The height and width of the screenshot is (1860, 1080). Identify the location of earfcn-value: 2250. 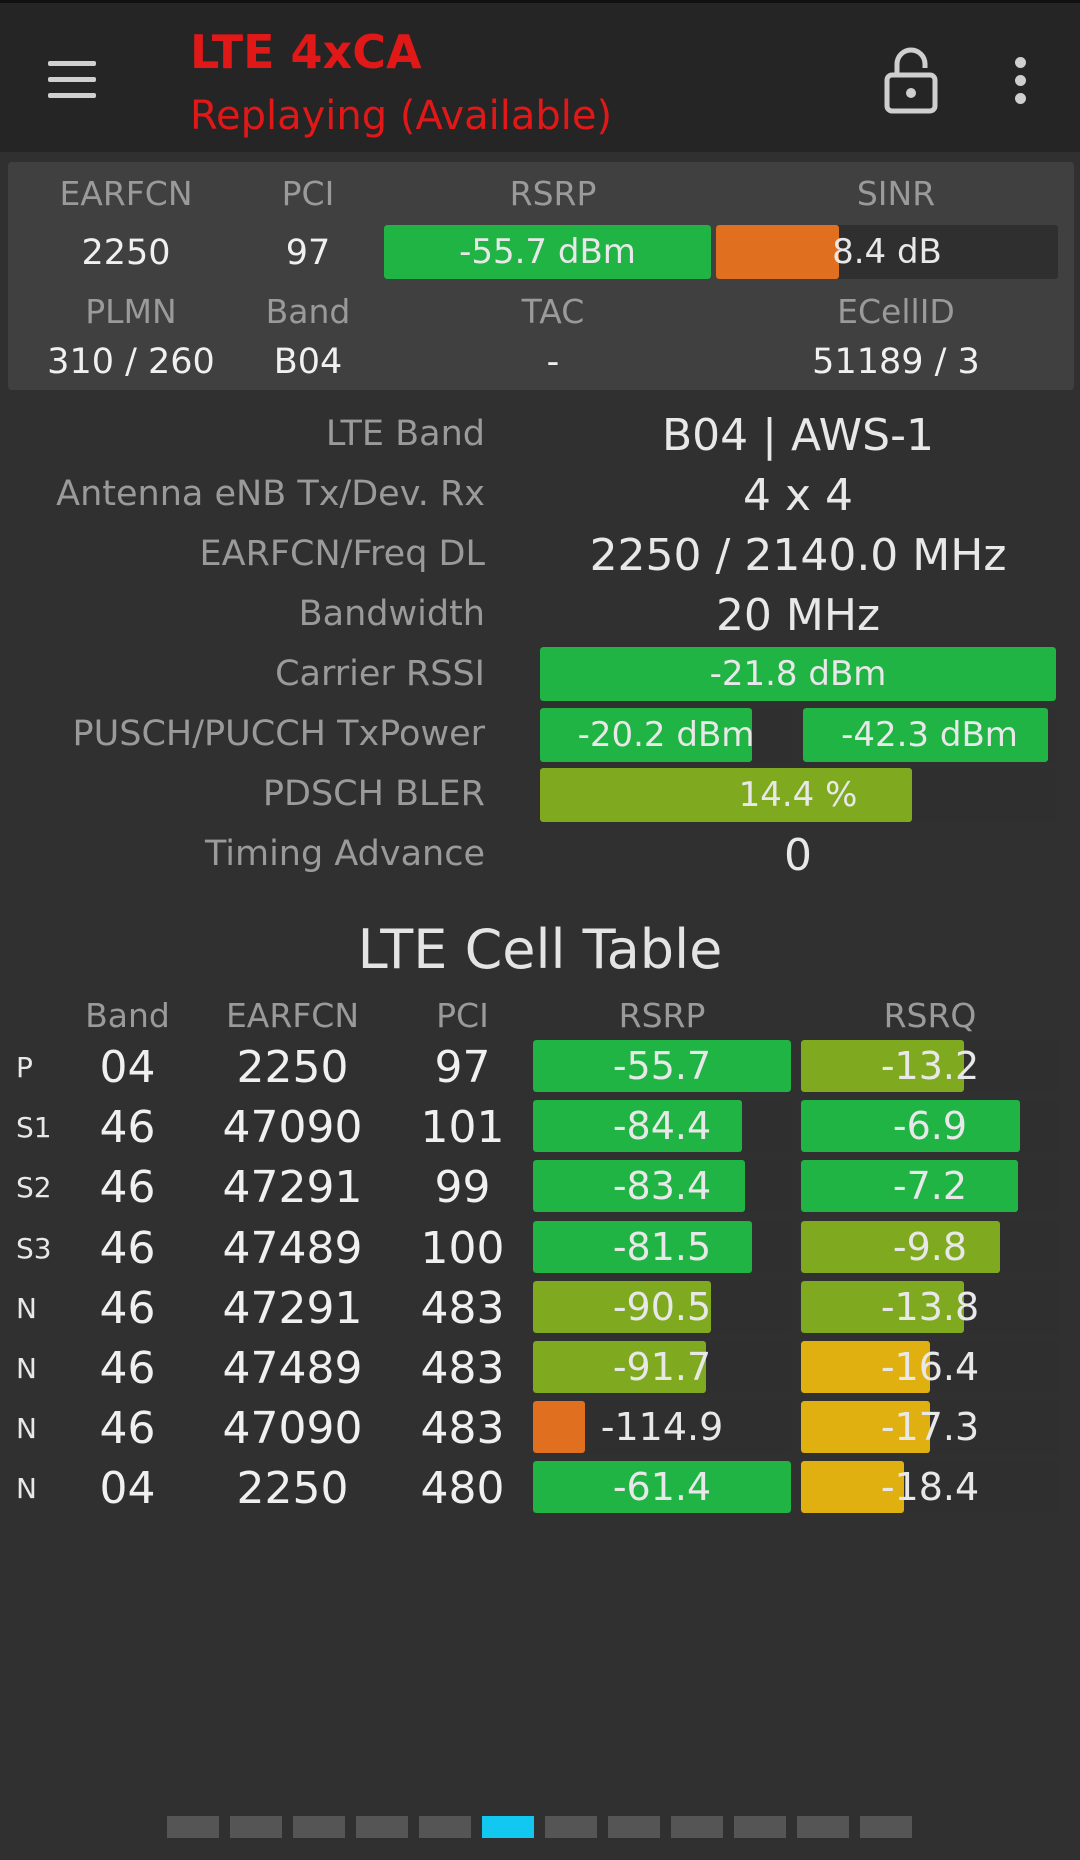
(126, 253).